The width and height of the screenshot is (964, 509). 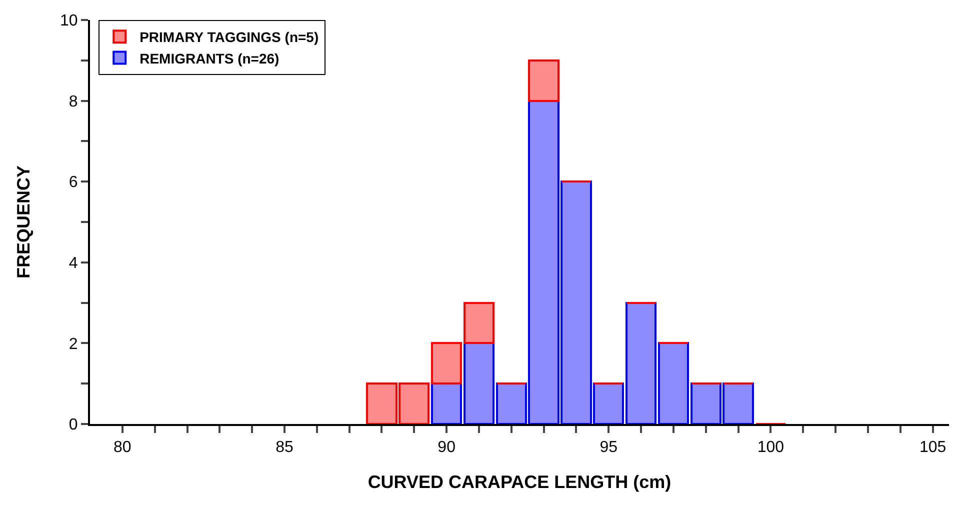 I want to click on y-tick-label: 8, so click(x=73, y=101).